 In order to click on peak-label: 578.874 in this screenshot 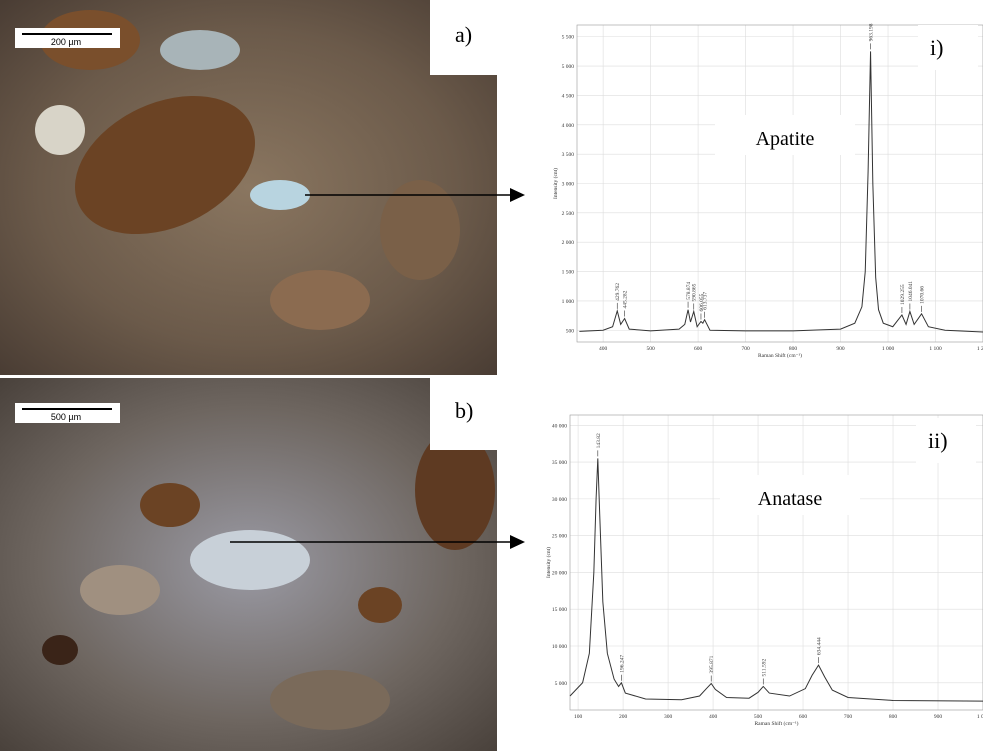, I will do `click(689, 291)`.